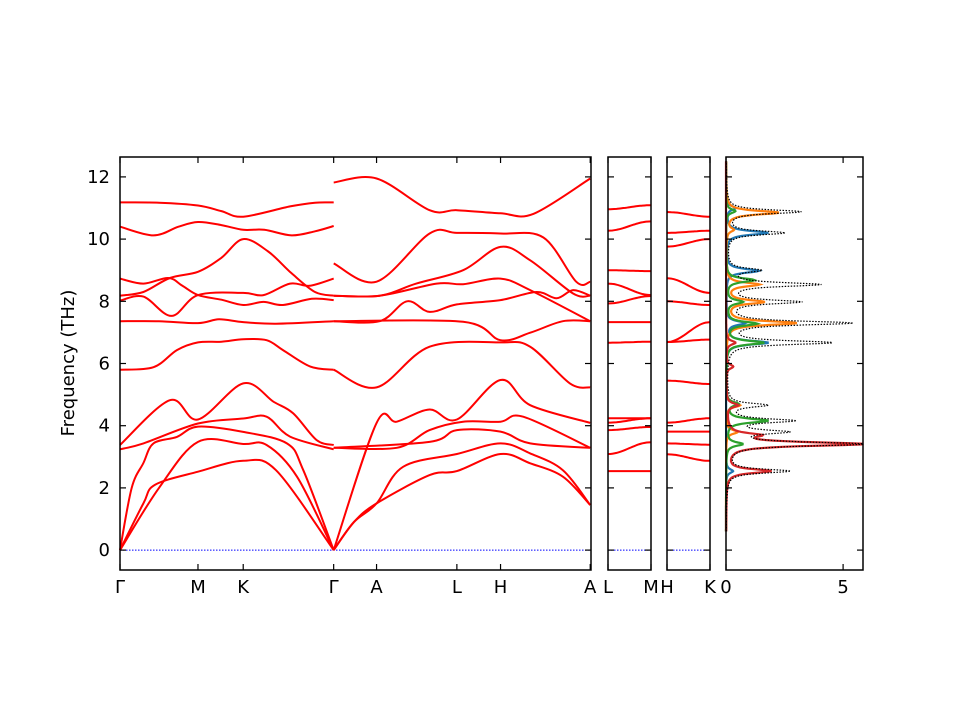 The image size is (960, 720). Describe the element at coordinates (104, 426) in the screenshot. I see `y-tick-label-4: 4` at that location.